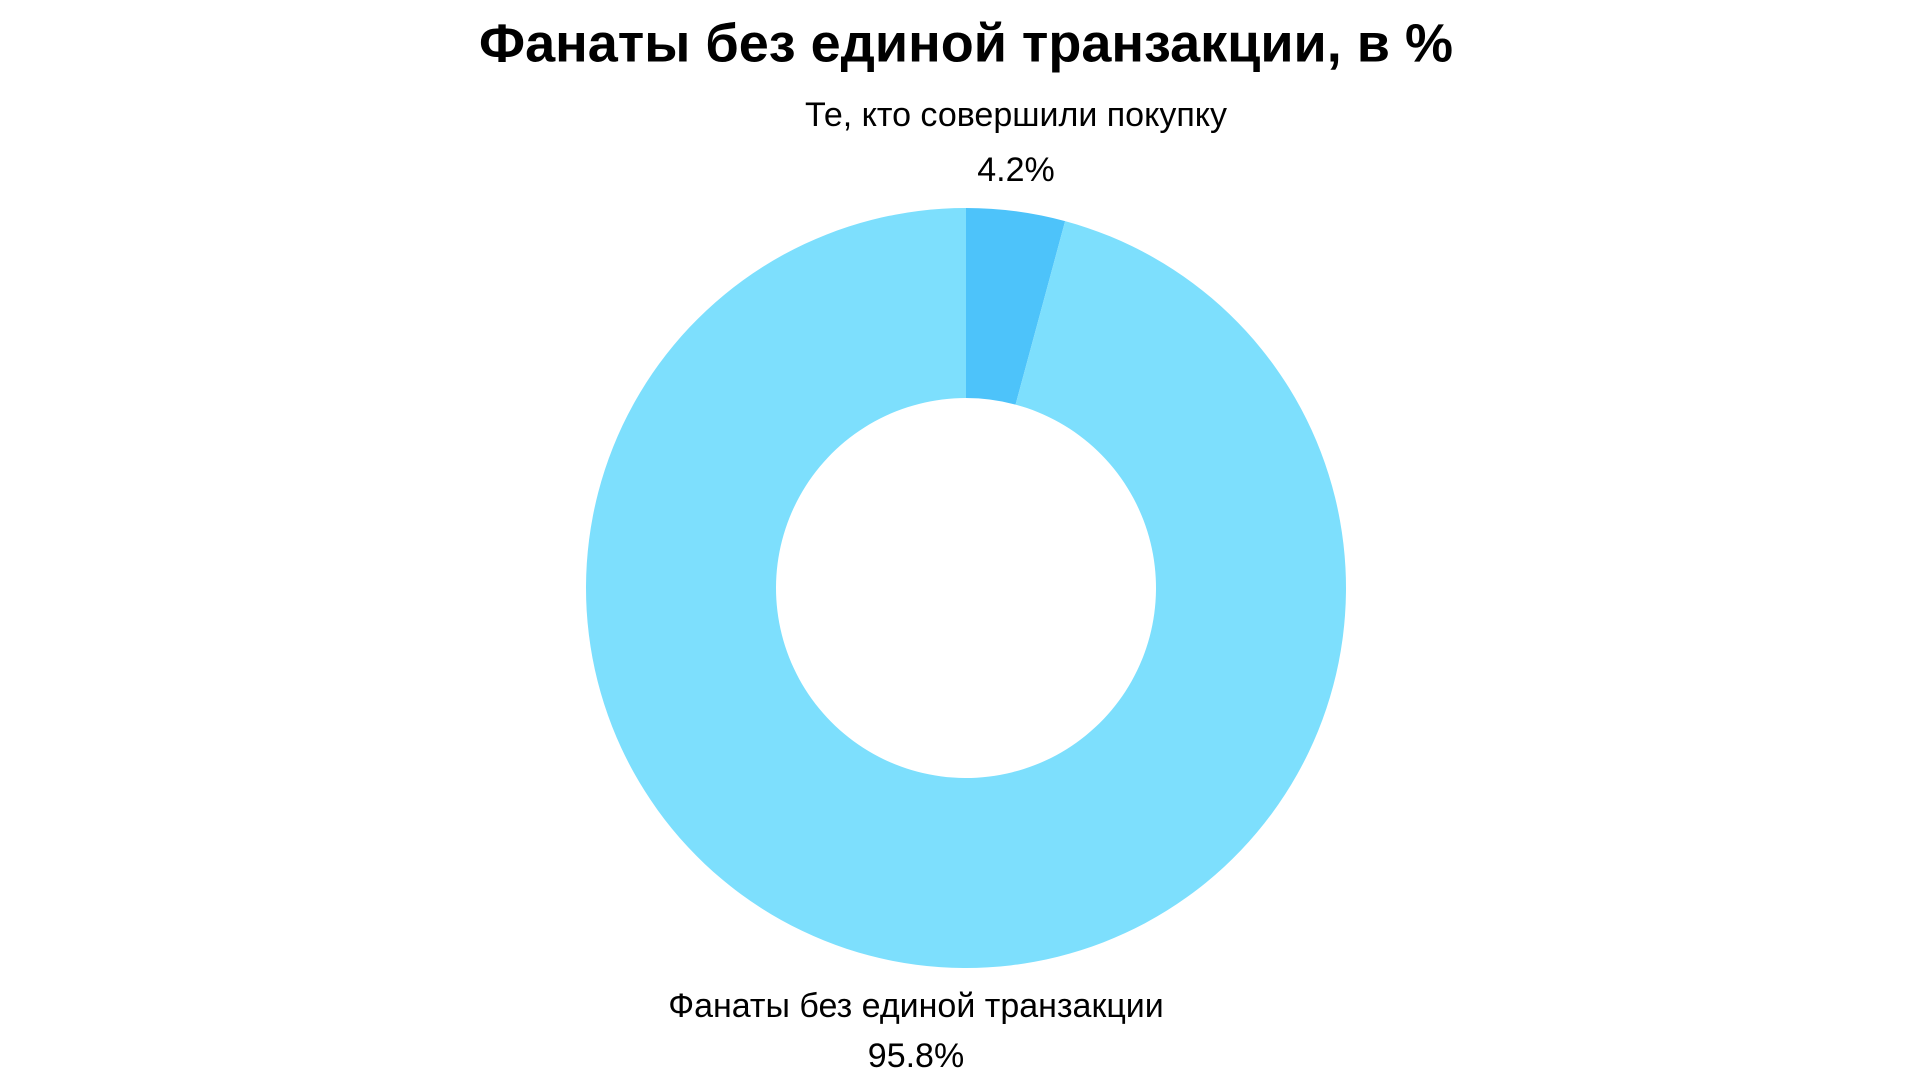  I want to click on chart-title: Фанаты без единой транзакции, в %, so click(966, 43).